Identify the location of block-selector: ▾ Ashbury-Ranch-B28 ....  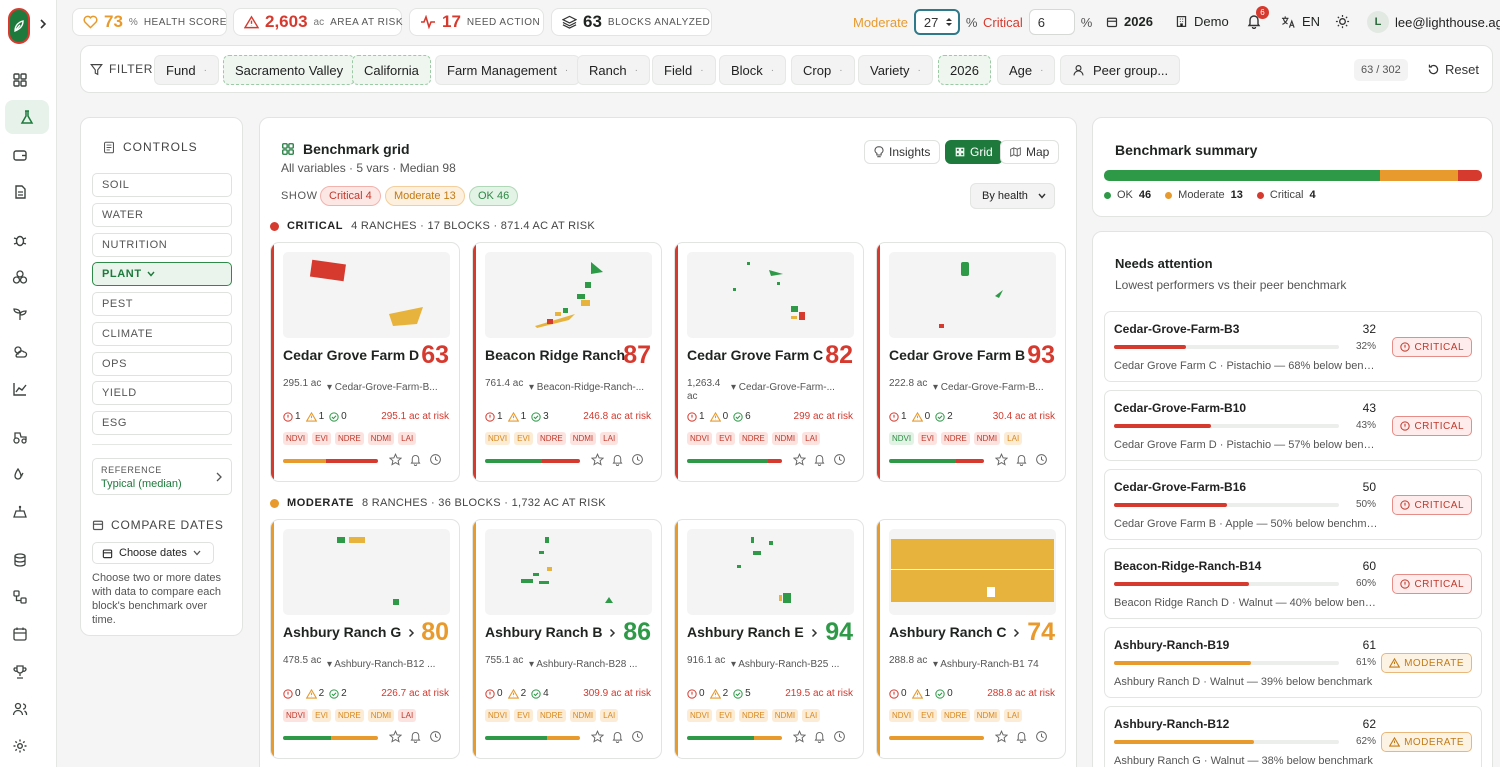
(583, 664).